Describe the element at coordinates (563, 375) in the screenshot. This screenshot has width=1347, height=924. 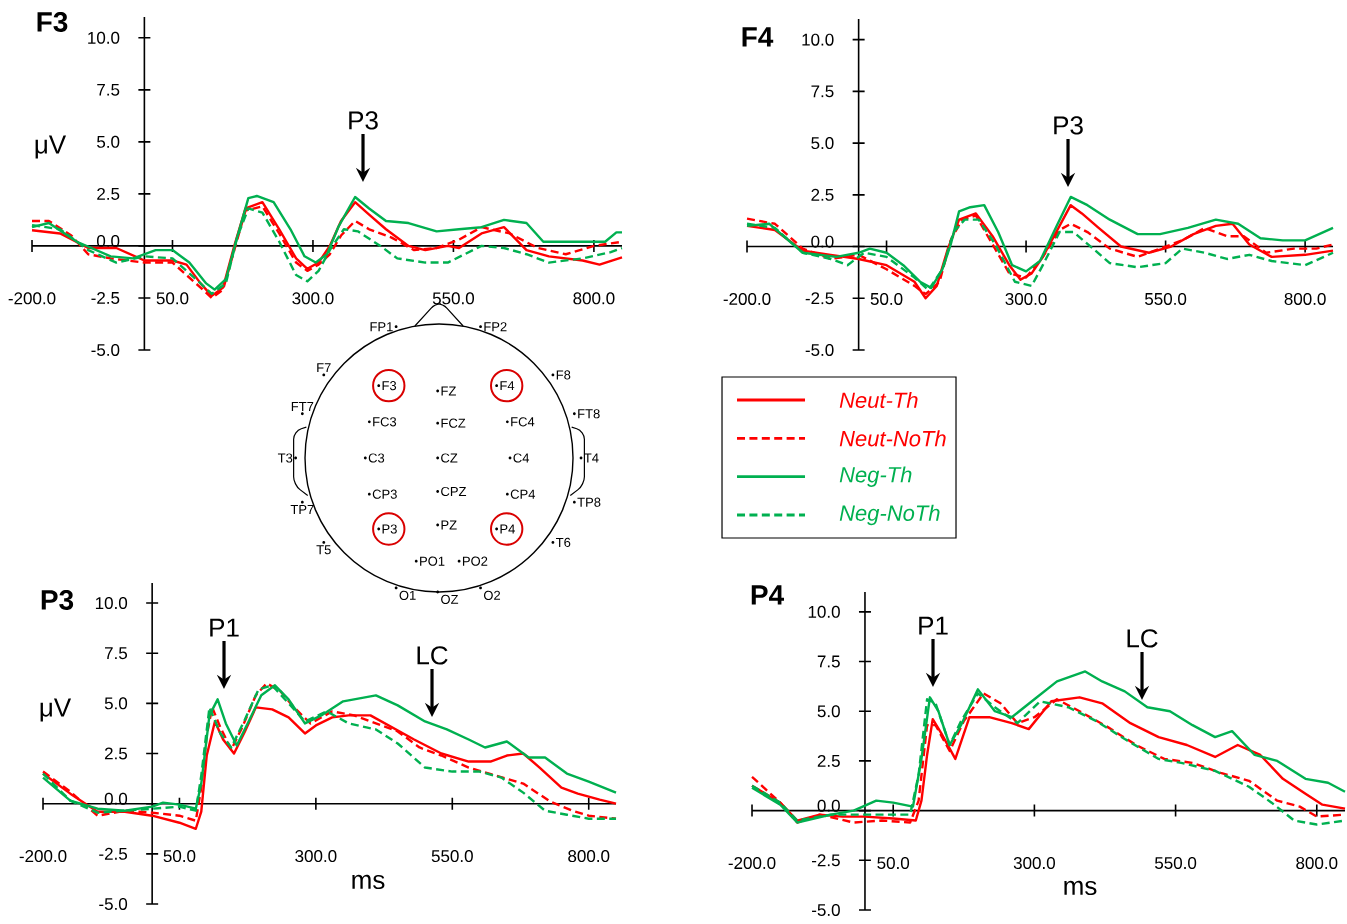
I see `text: F8` at that location.